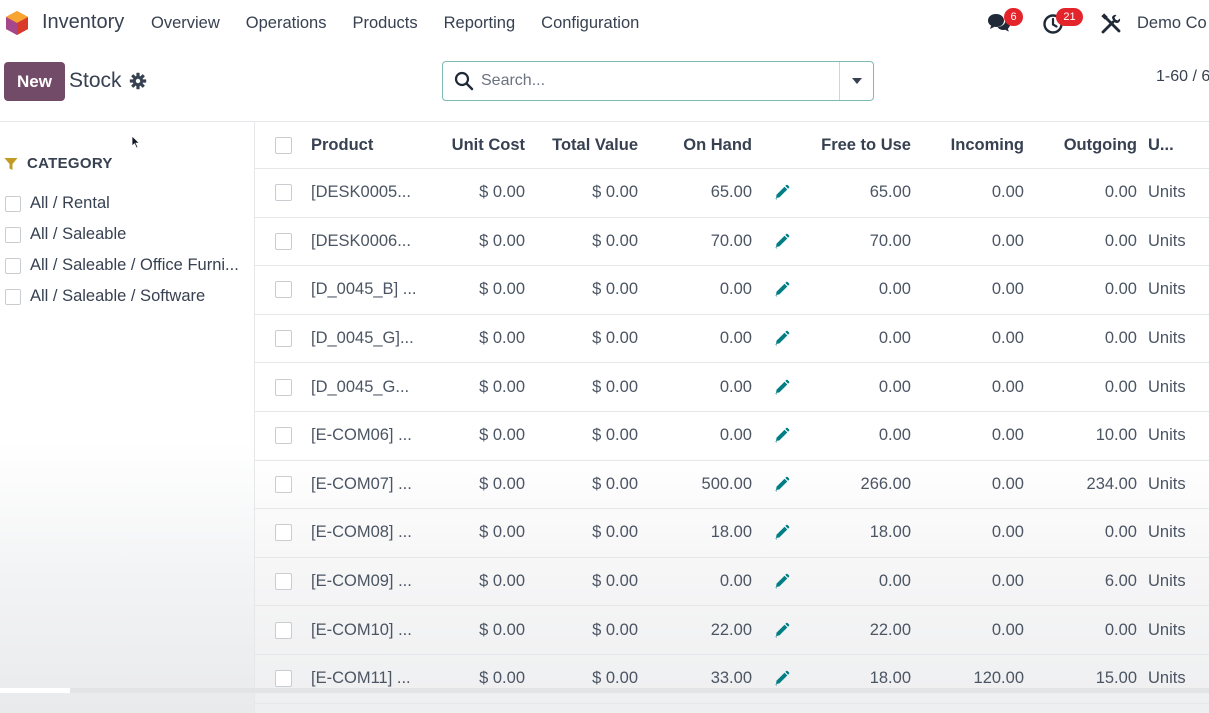 The width and height of the screenshot is (1209, 713). I want to click on column-header-on-hand: On Hand, so click(717, 144).